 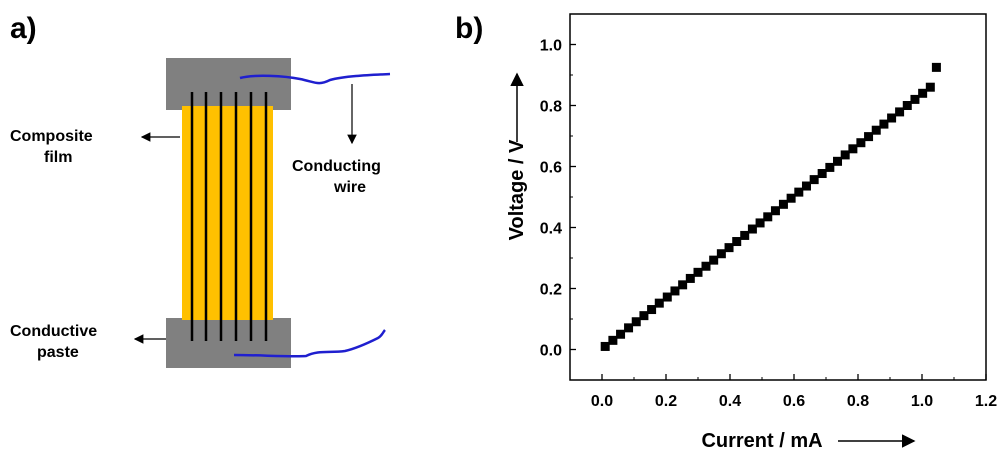 I want to click on x-tick-label: 1.0, so click(x=922, y=401).